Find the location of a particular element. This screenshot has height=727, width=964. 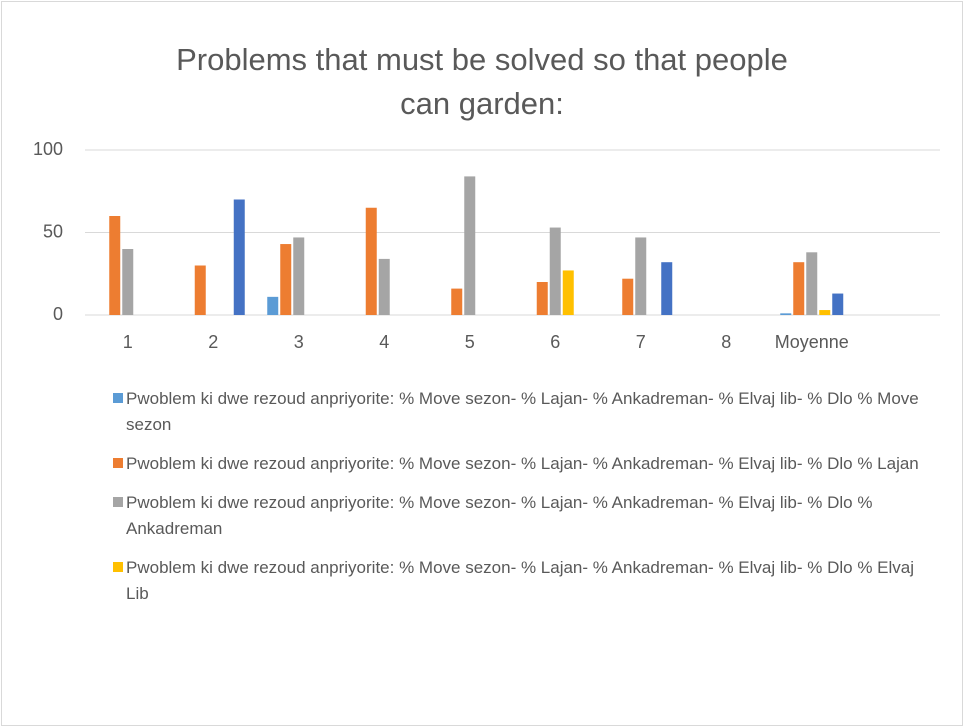

x-tick-label: 3 is located at coordinates (299, 342).